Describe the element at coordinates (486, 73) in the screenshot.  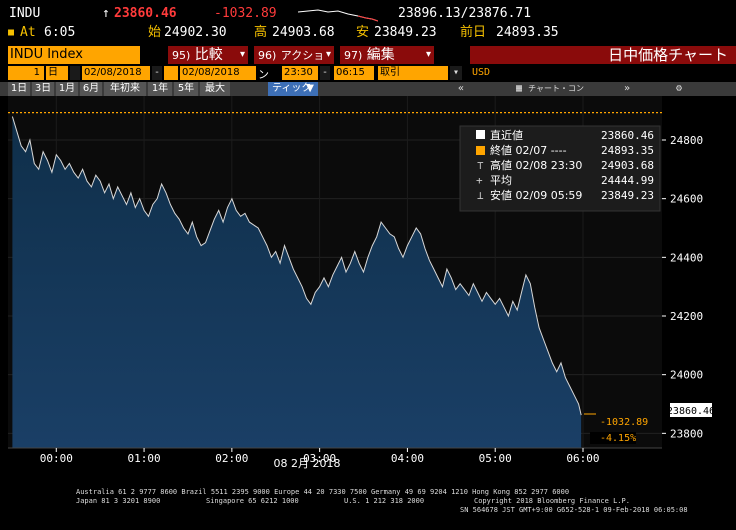
I see `currency-label: USD` at that location.